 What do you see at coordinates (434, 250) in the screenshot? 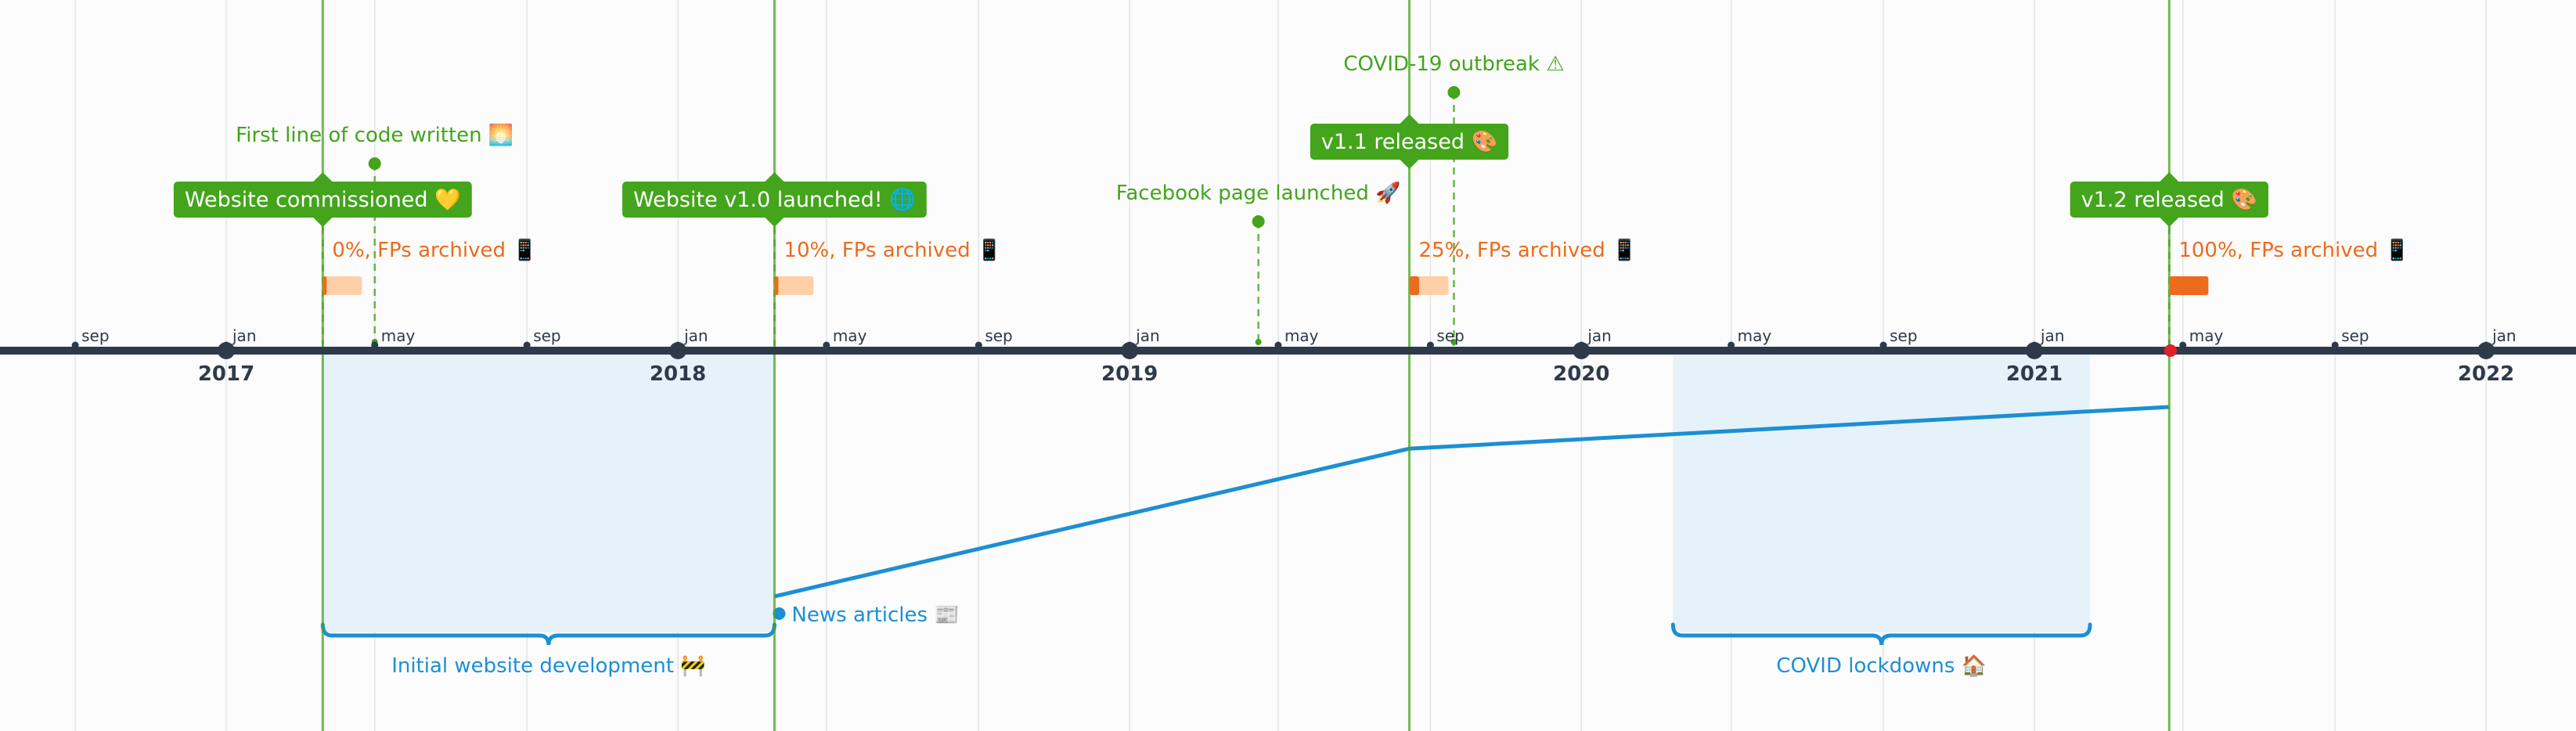
I see `progress-label: 0%, FPs archived 📱` at bounding box center [434, 250].